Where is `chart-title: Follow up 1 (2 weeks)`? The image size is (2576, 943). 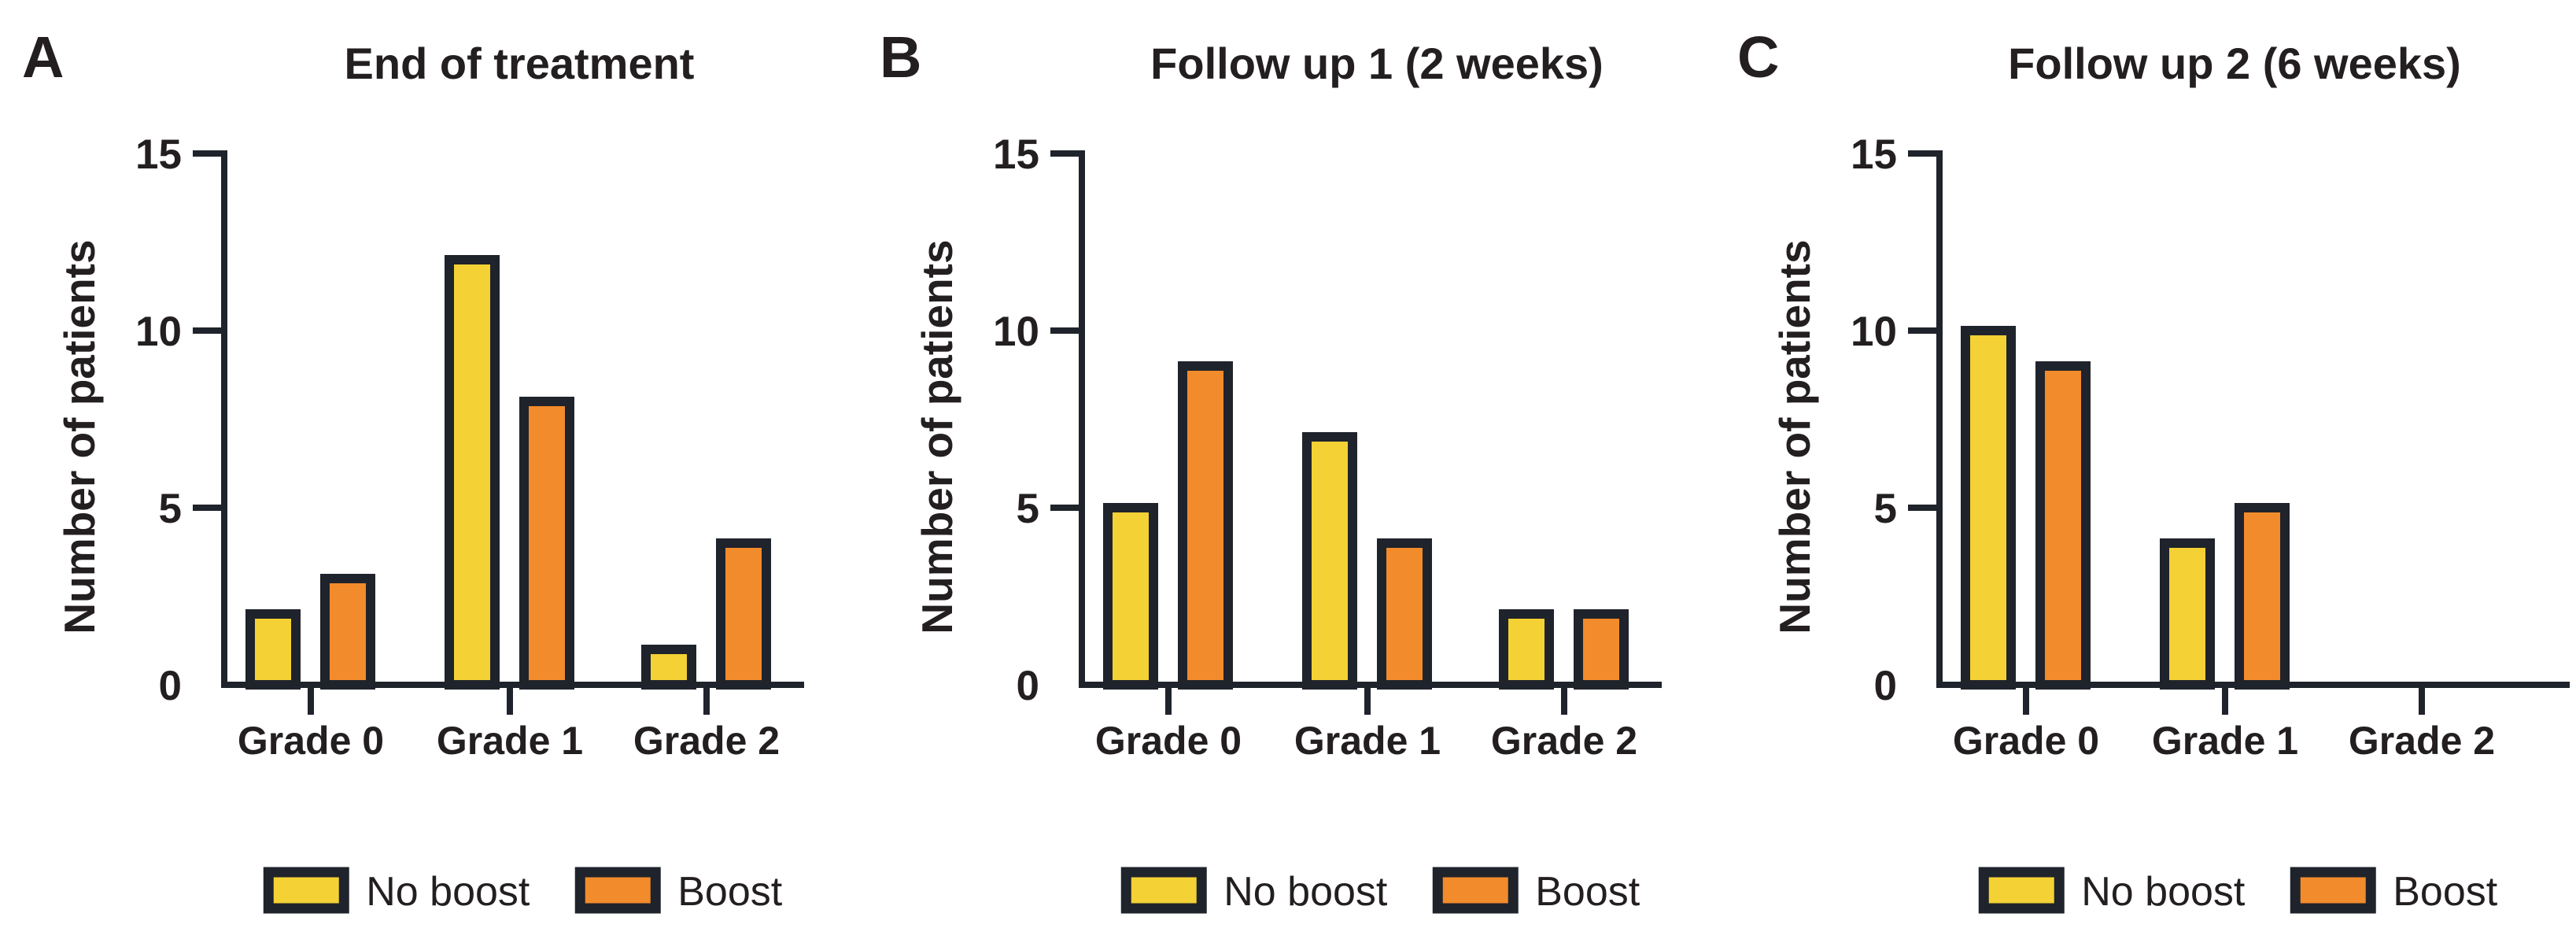
chart-title: Follow up 1 (2 weeks) is located at coordinates (1377, 63).